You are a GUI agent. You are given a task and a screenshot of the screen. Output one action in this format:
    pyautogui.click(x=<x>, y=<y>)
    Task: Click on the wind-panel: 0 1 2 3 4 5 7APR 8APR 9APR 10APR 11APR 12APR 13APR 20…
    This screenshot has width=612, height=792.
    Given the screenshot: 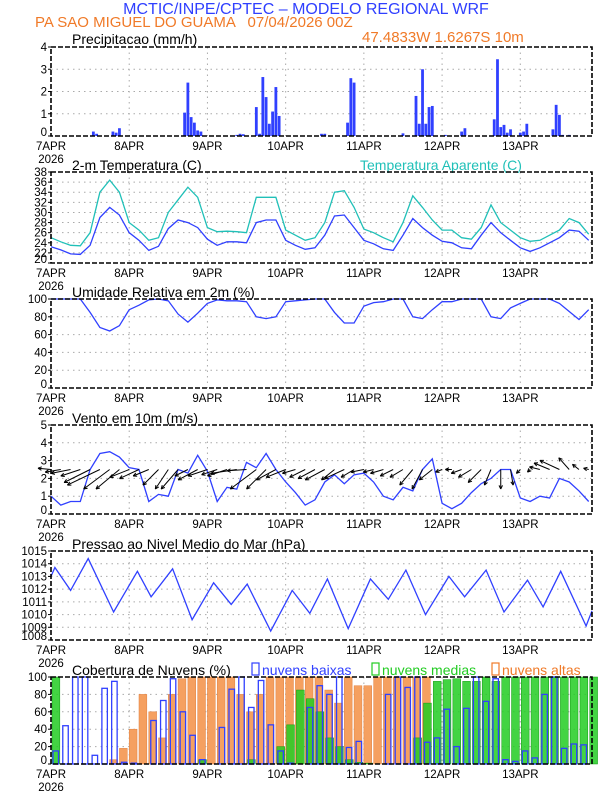 What is the action you would take?
    pyautogui.click(x=314, y=482)
    